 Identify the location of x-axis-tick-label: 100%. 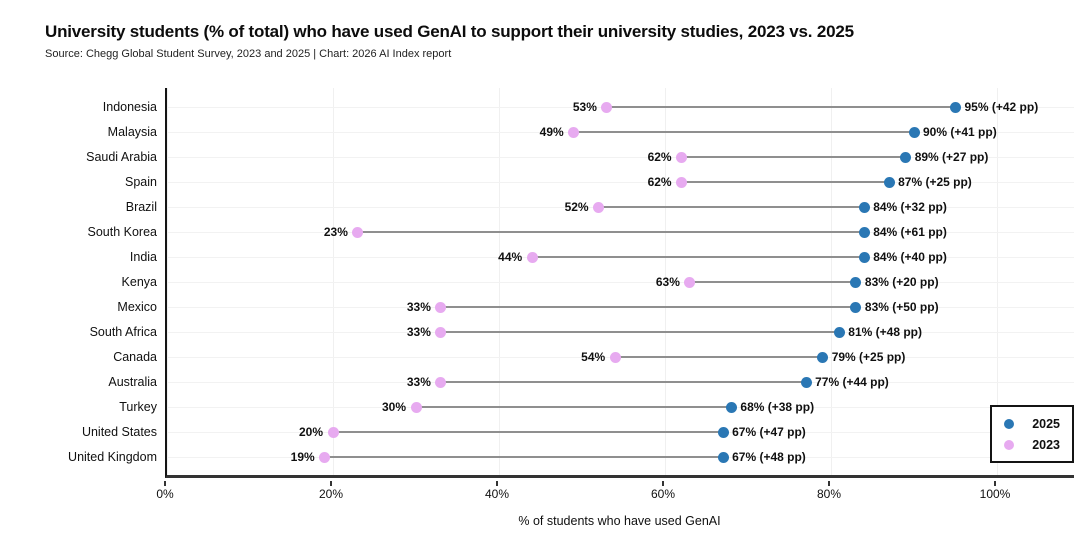
(995, 494).